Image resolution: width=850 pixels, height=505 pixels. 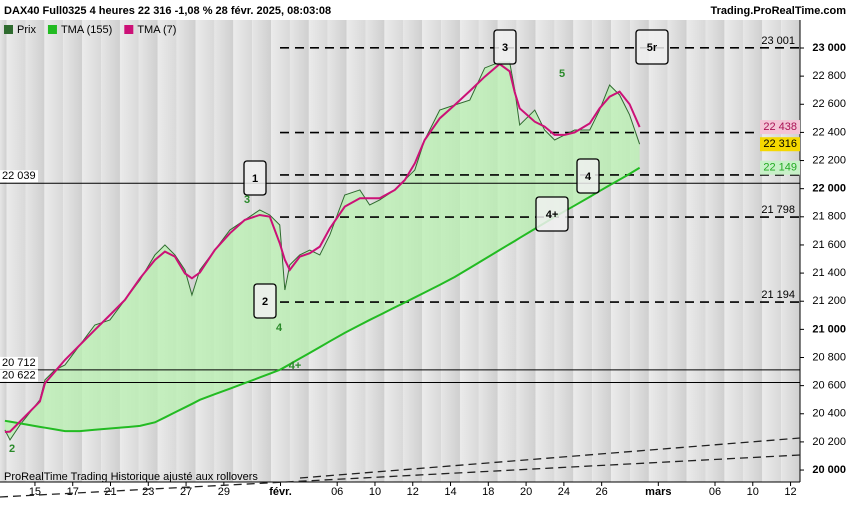 I want to click on wave-label: 5r, so click(x=652, y=48).